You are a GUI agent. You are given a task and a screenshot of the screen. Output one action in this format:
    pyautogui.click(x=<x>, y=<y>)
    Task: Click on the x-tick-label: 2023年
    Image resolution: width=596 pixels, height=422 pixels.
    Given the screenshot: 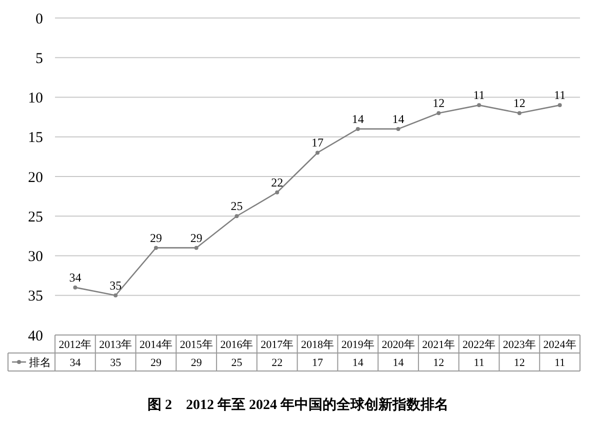 What is the action you would take?
    pyautogui.click(x=519, y=344)
    